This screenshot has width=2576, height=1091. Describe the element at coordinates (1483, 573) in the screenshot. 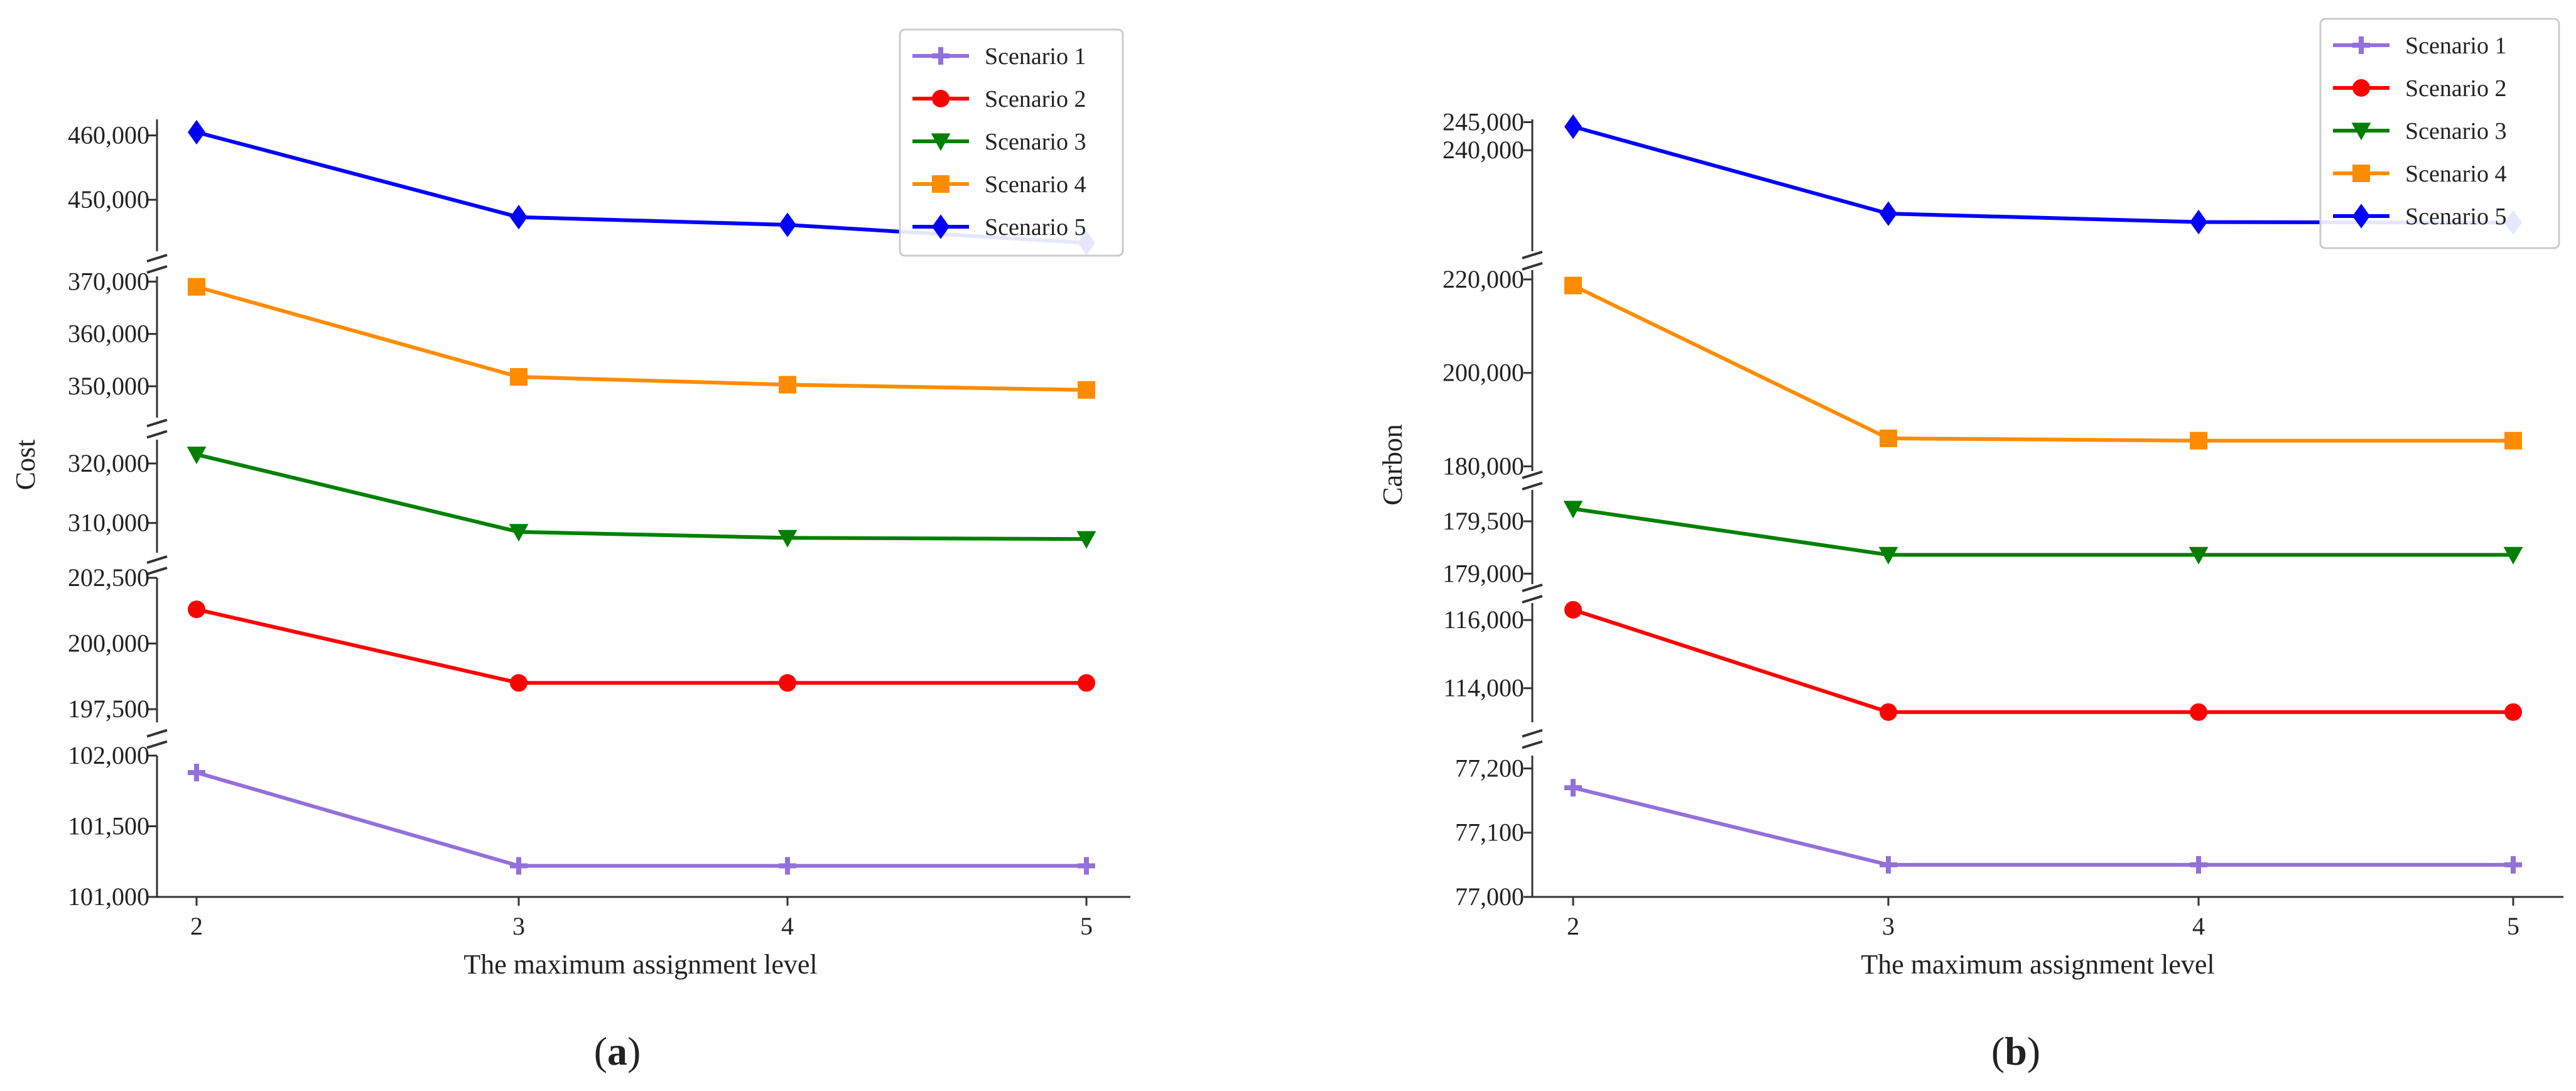

I see `y-tick-label: 179,000` at that location.